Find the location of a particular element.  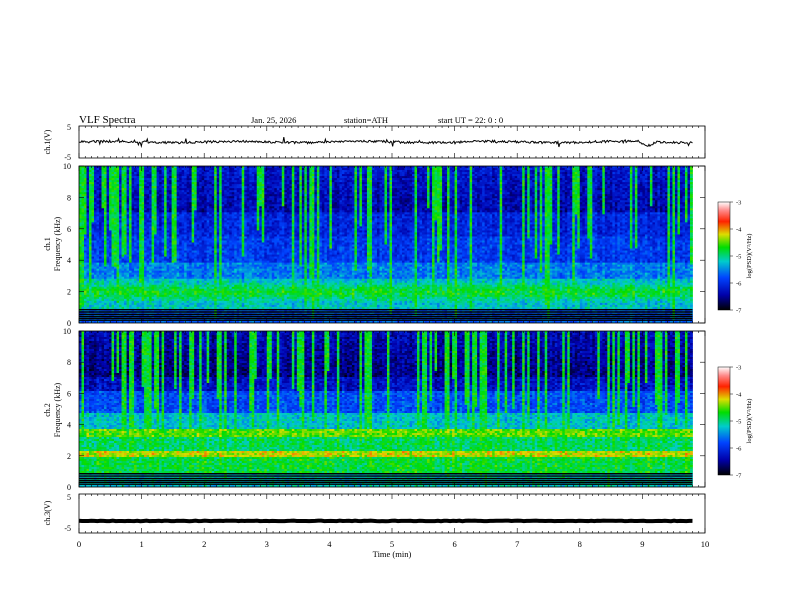

ch2-colorbar-ticks: -3 -4 -5 -6 -7 is located at coordinates (736, 422).